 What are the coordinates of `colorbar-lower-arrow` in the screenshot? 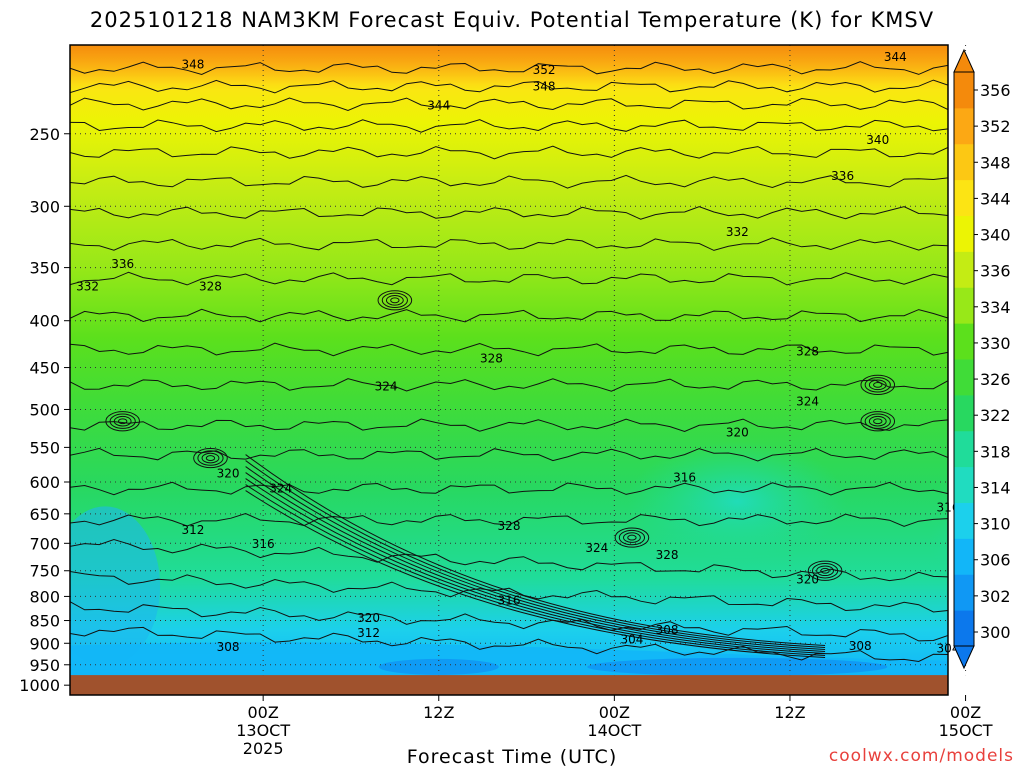 It's located at (964, 657).